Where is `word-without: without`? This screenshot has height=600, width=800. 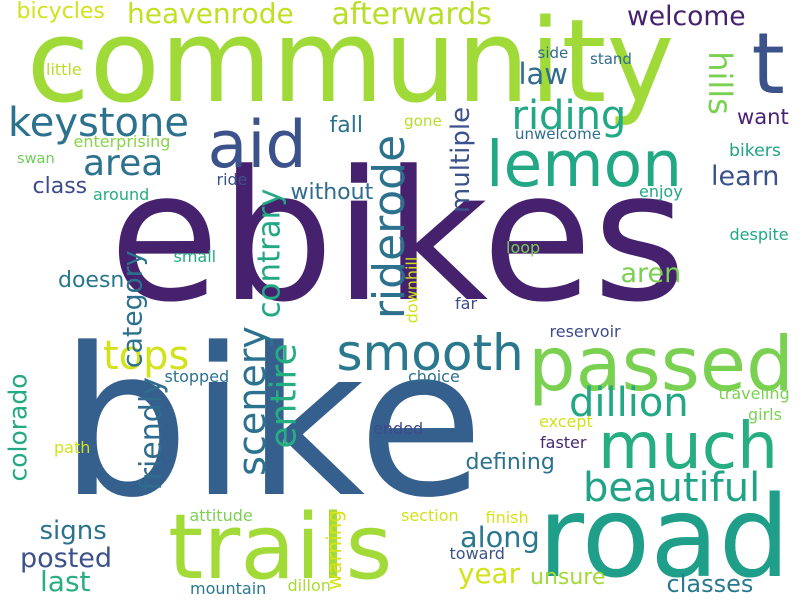 word-without: without is located at coordinates (332, 192).